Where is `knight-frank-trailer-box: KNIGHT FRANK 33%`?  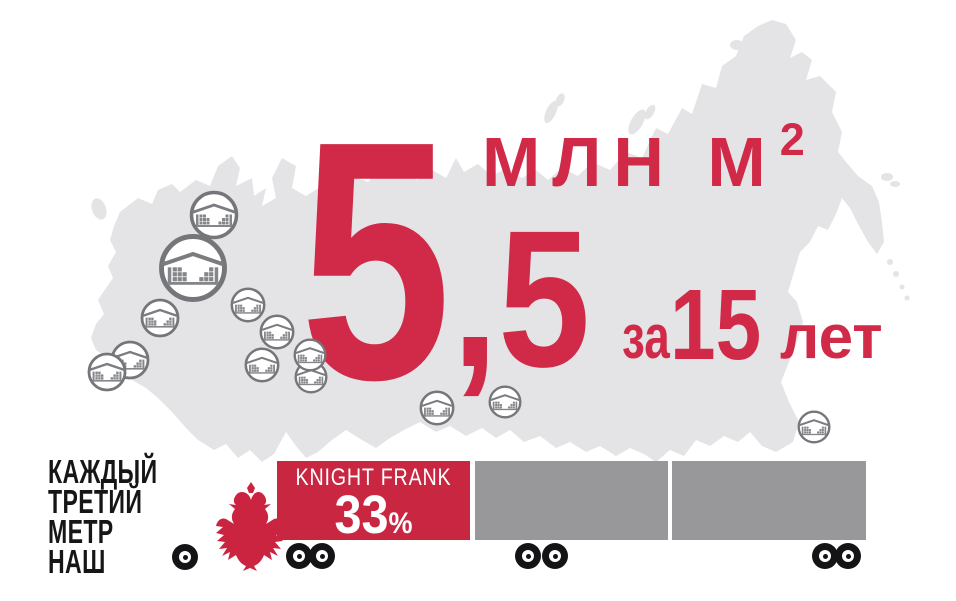
knight-frank-trailer-box: KNIGHT FRANK 33% is located at coordinates (373, 501).